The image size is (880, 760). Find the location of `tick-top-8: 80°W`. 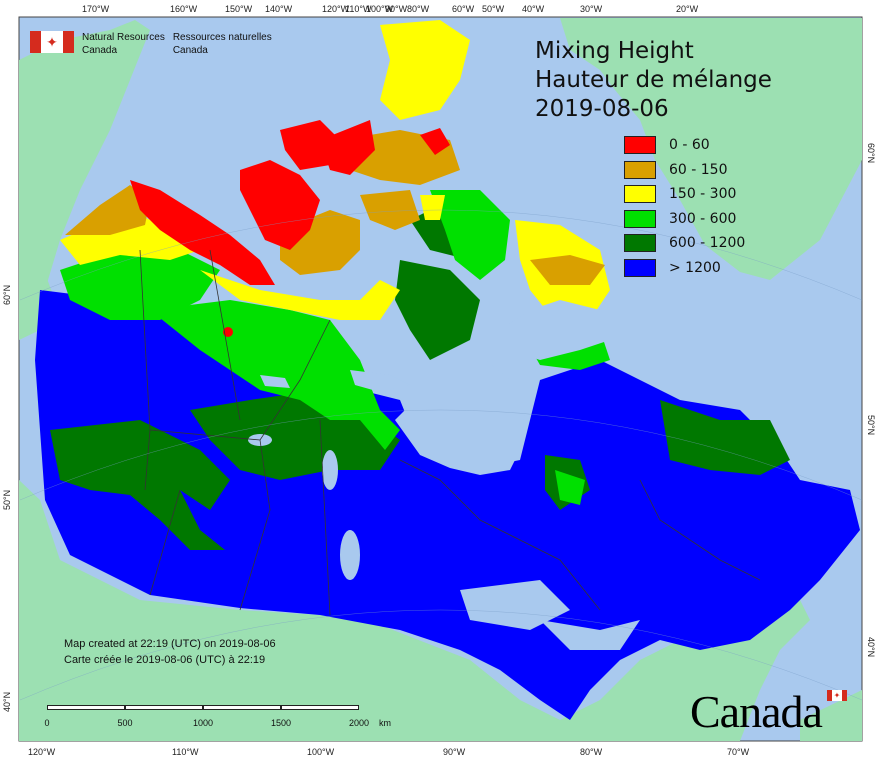

tick-top-8: 80°W is located at coordinates (418, 9).